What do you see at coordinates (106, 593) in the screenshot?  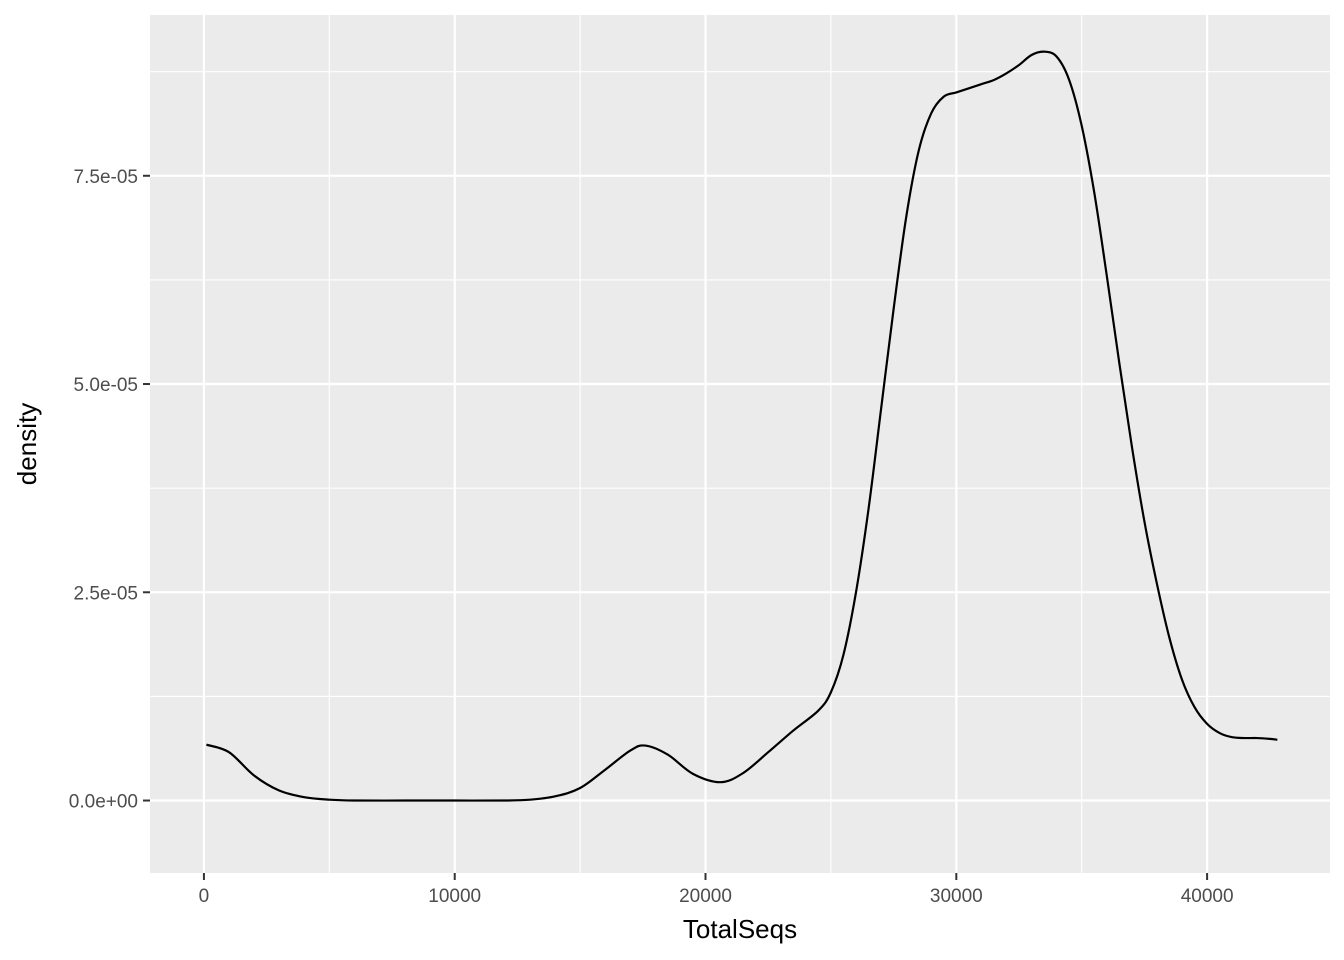 I see `y-tick-label: 2.5e-05` at bounding box center [106, 593].